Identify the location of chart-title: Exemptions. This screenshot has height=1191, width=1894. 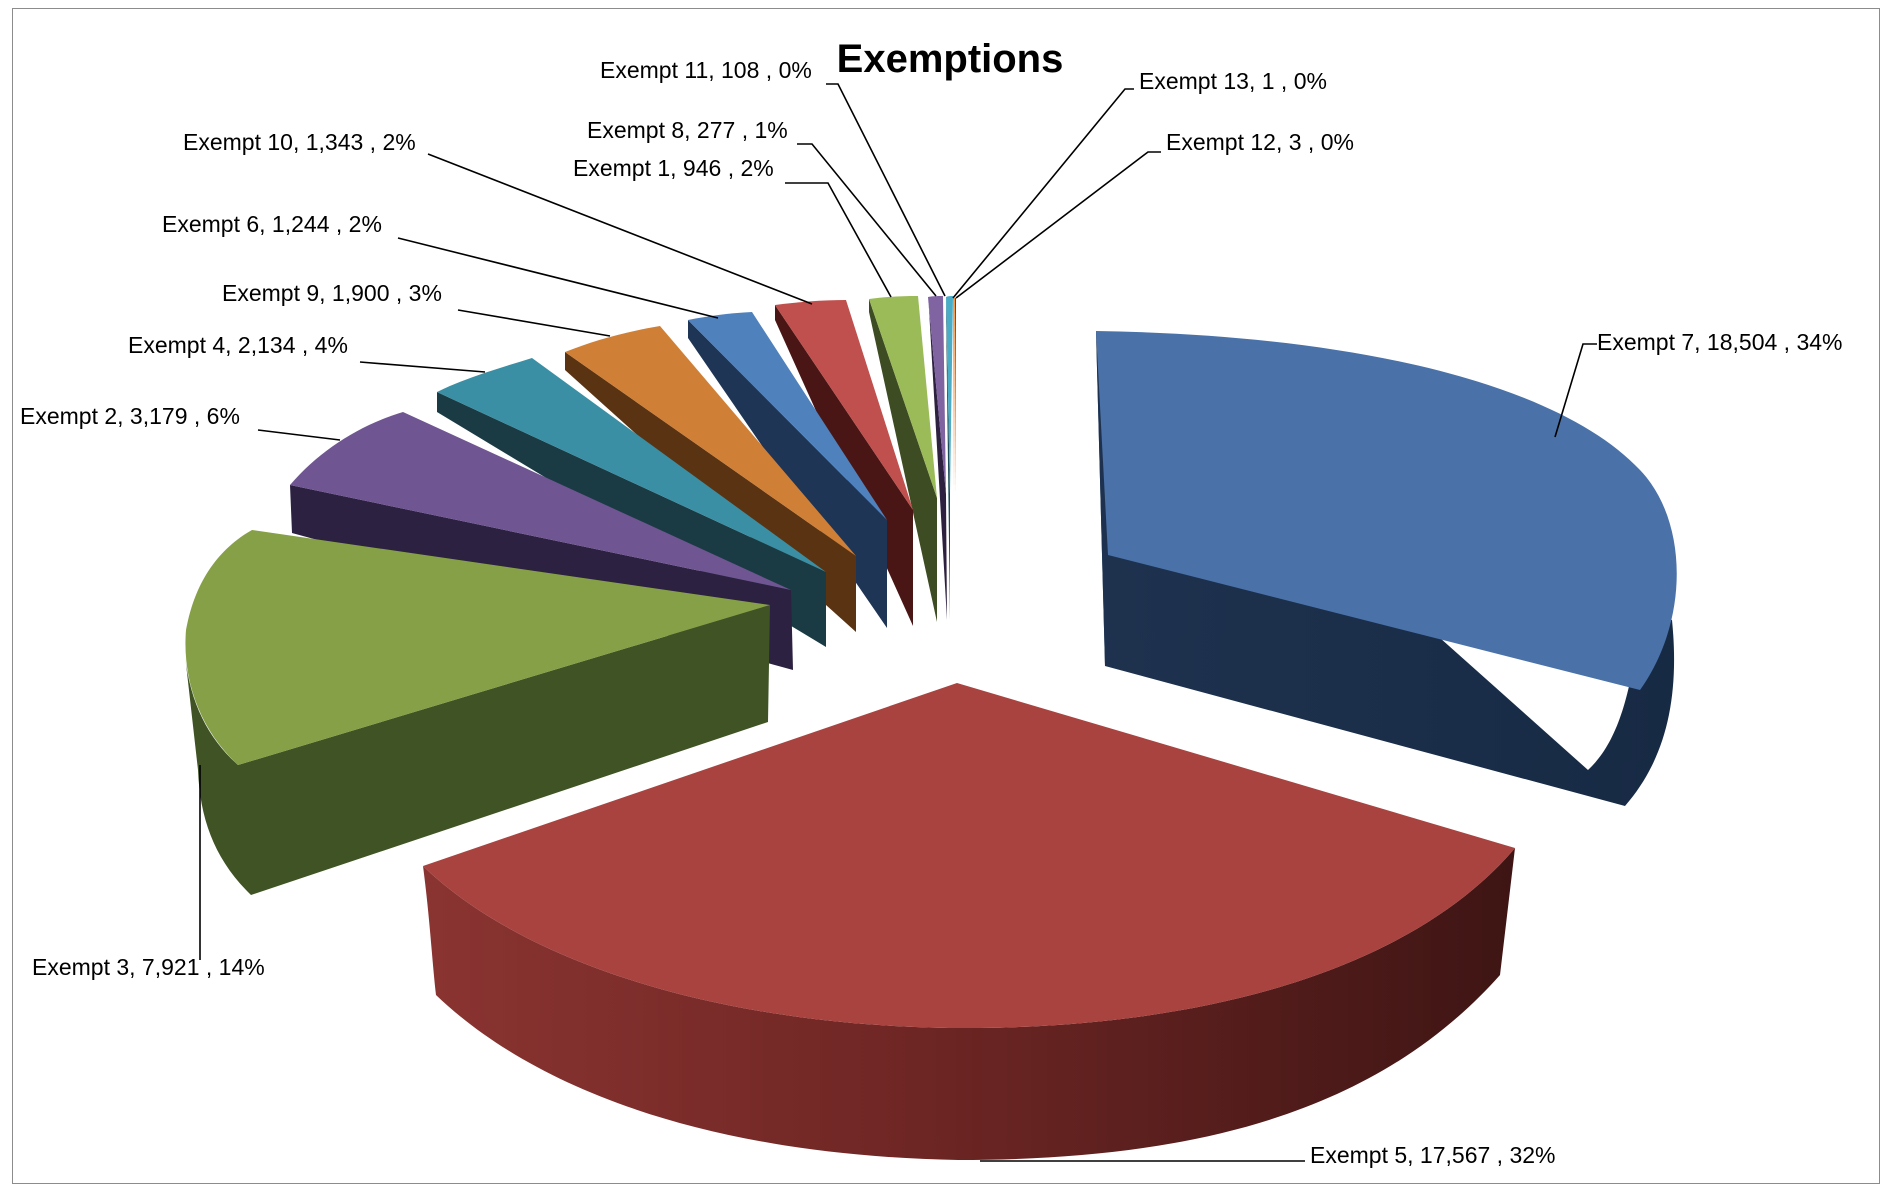
(950, 59).